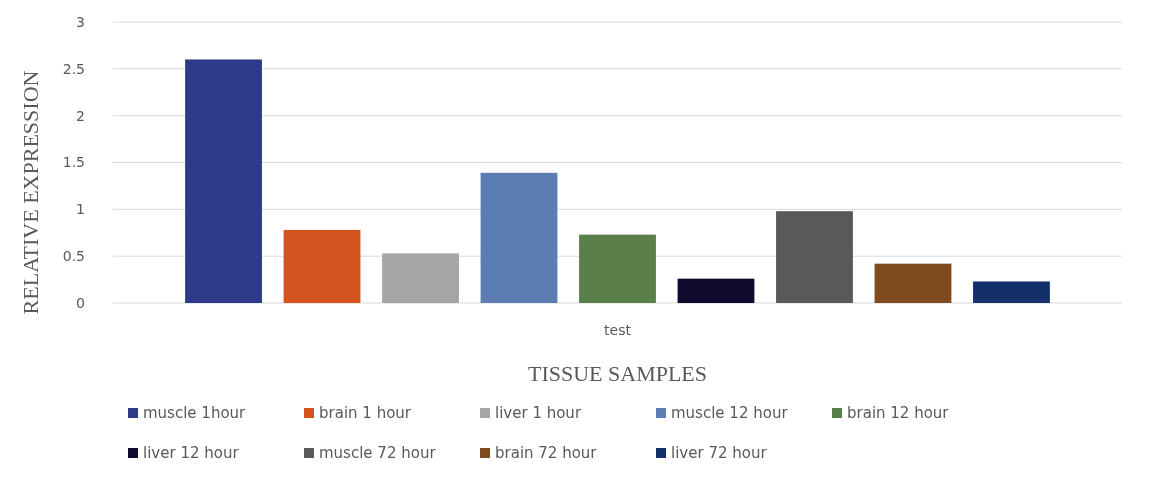  What do you see at coordinates (73, 256) in the screenshot?
I see `y-tick-label: 0.5` at bounding box center [73, 256].